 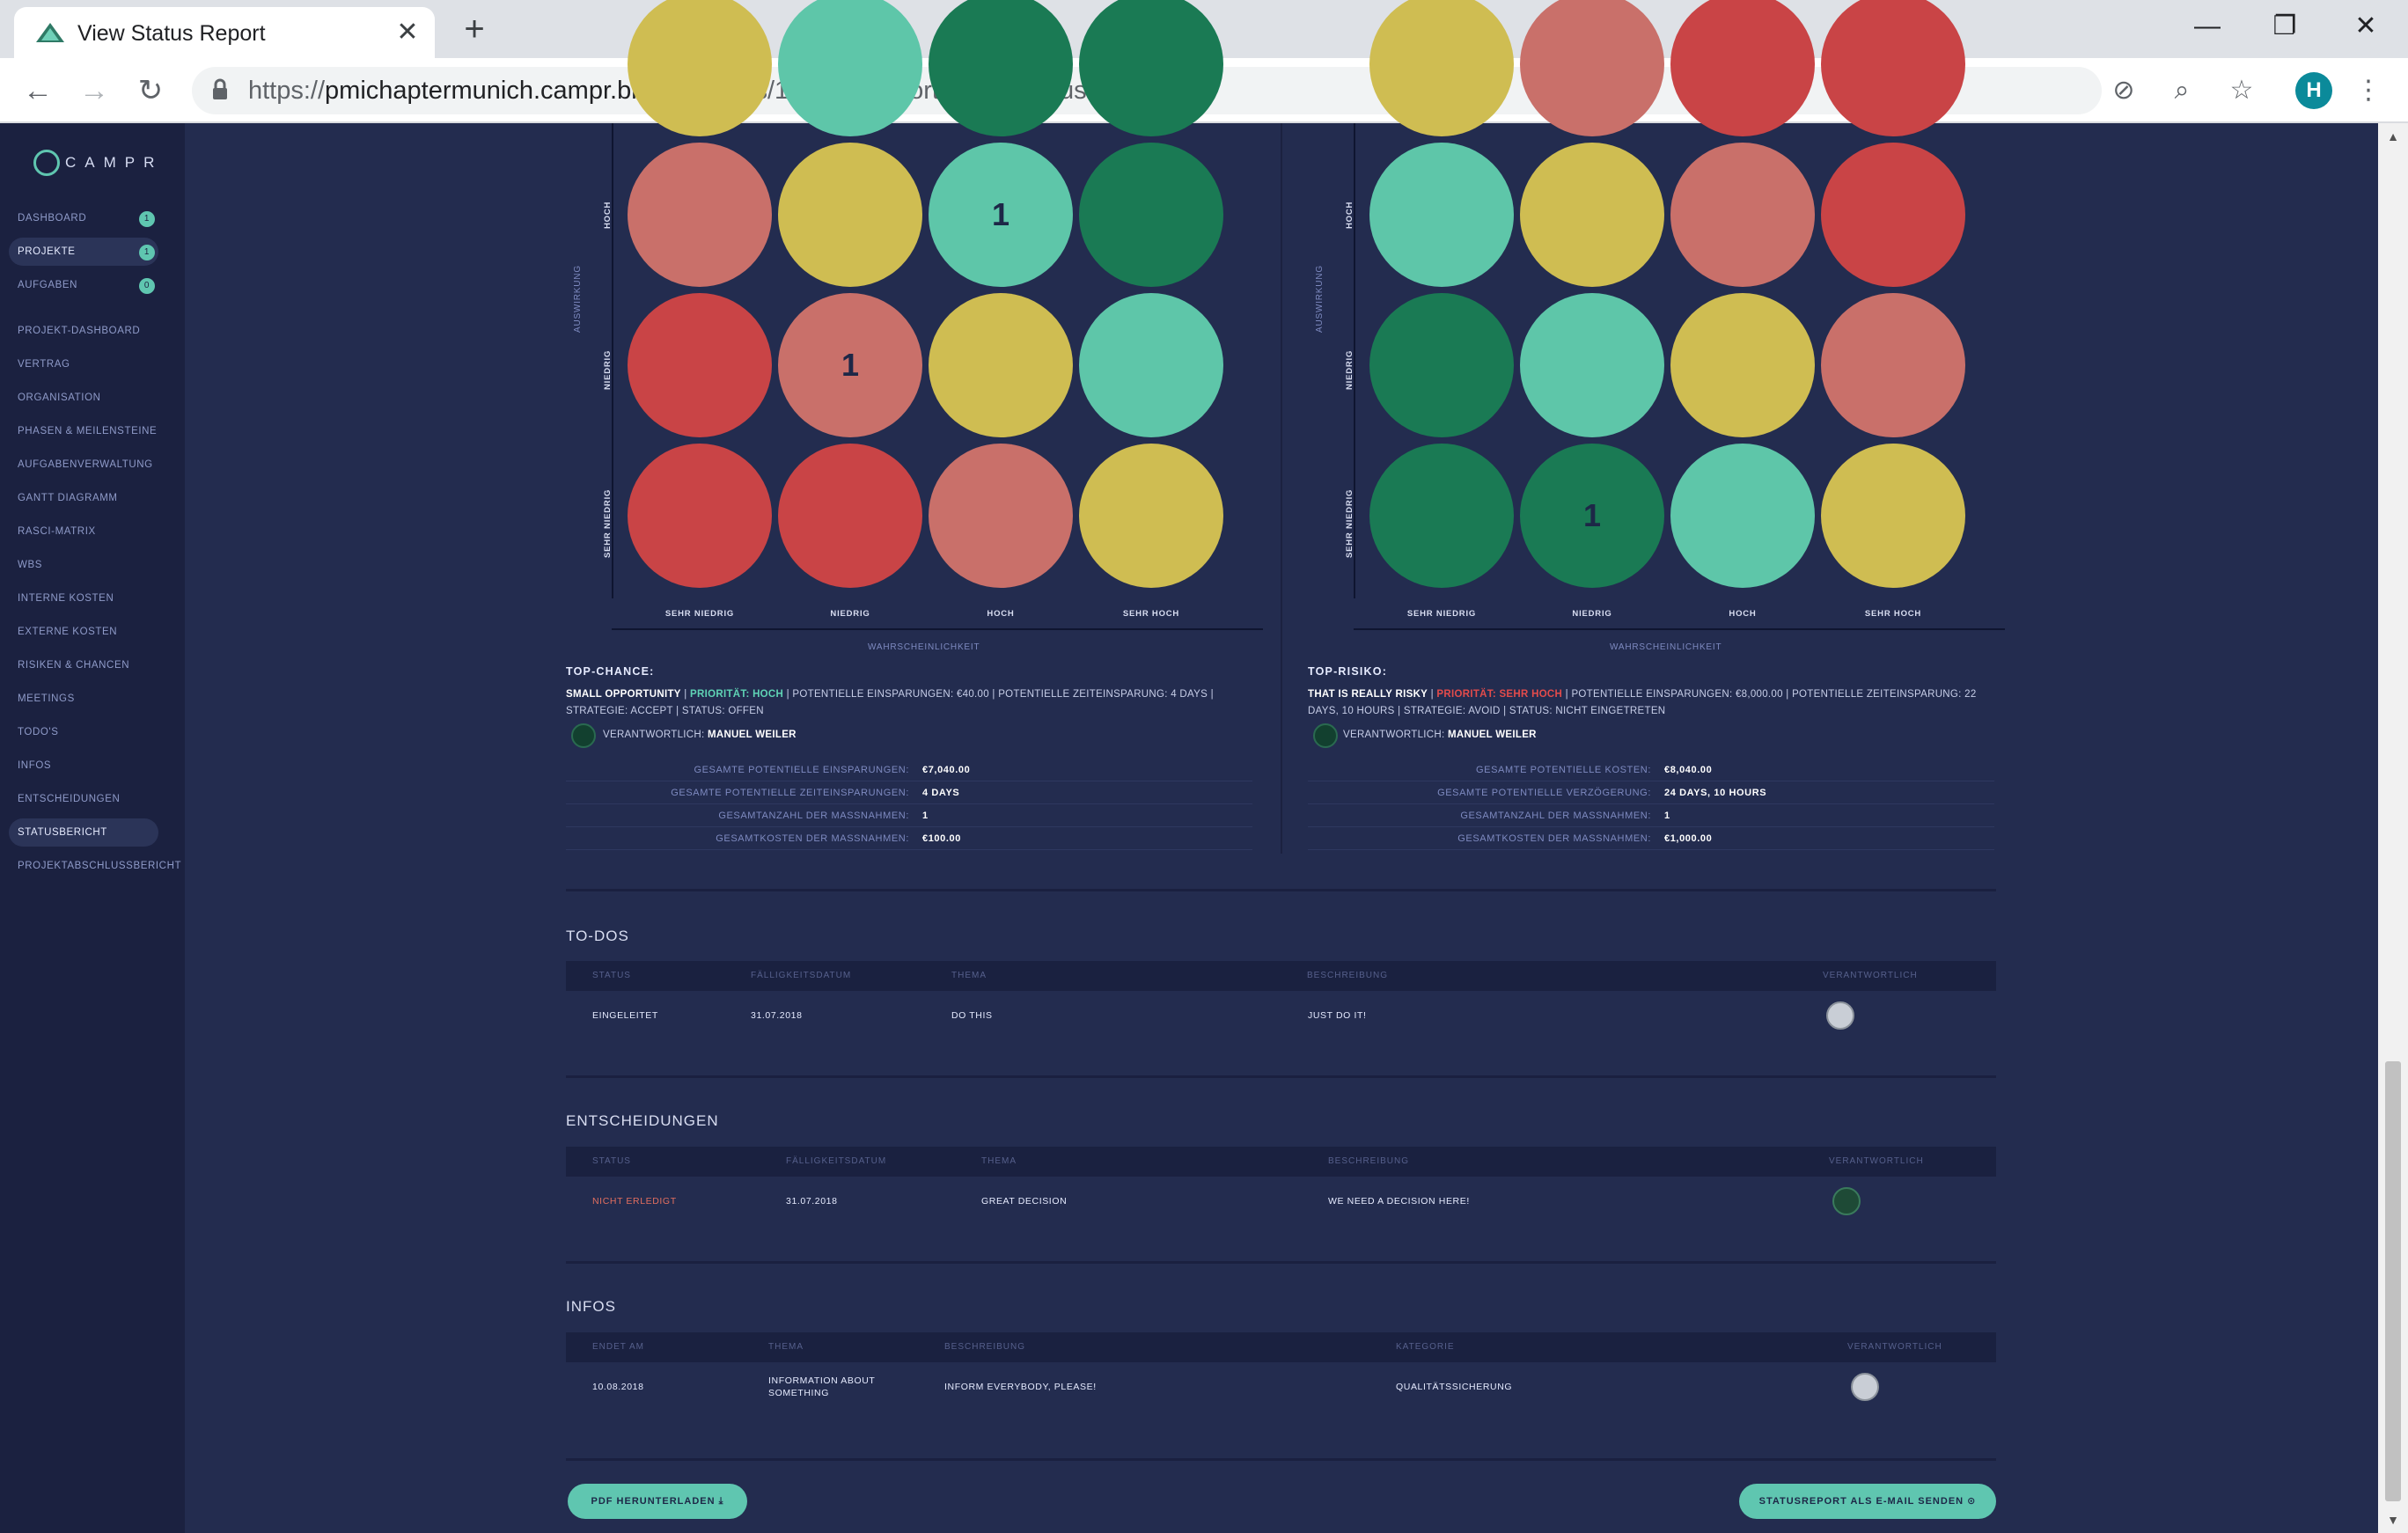 I want to click on campr-logo-icon, so click(x=46, y=163).